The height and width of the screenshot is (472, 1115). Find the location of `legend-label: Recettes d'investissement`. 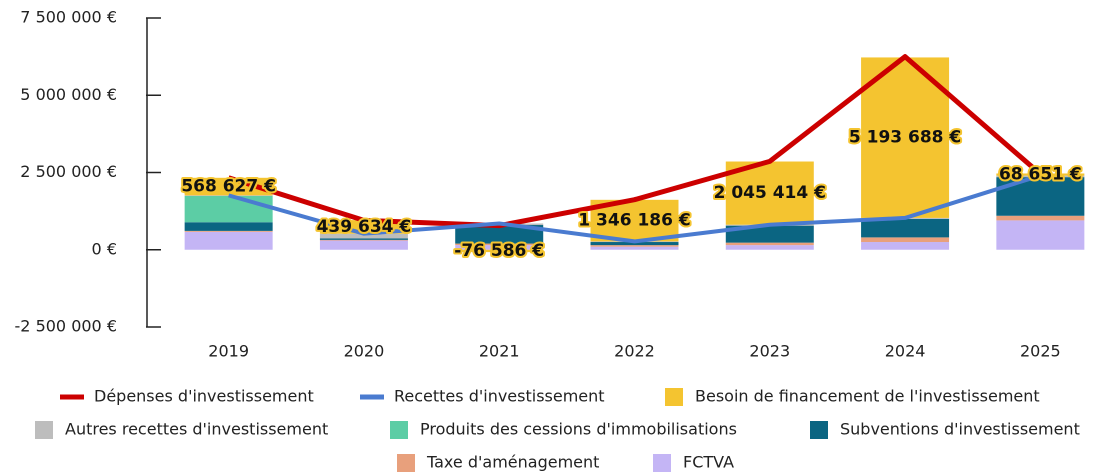

legend-label: Recettes d'investissement is located at coordinates (499, 396).